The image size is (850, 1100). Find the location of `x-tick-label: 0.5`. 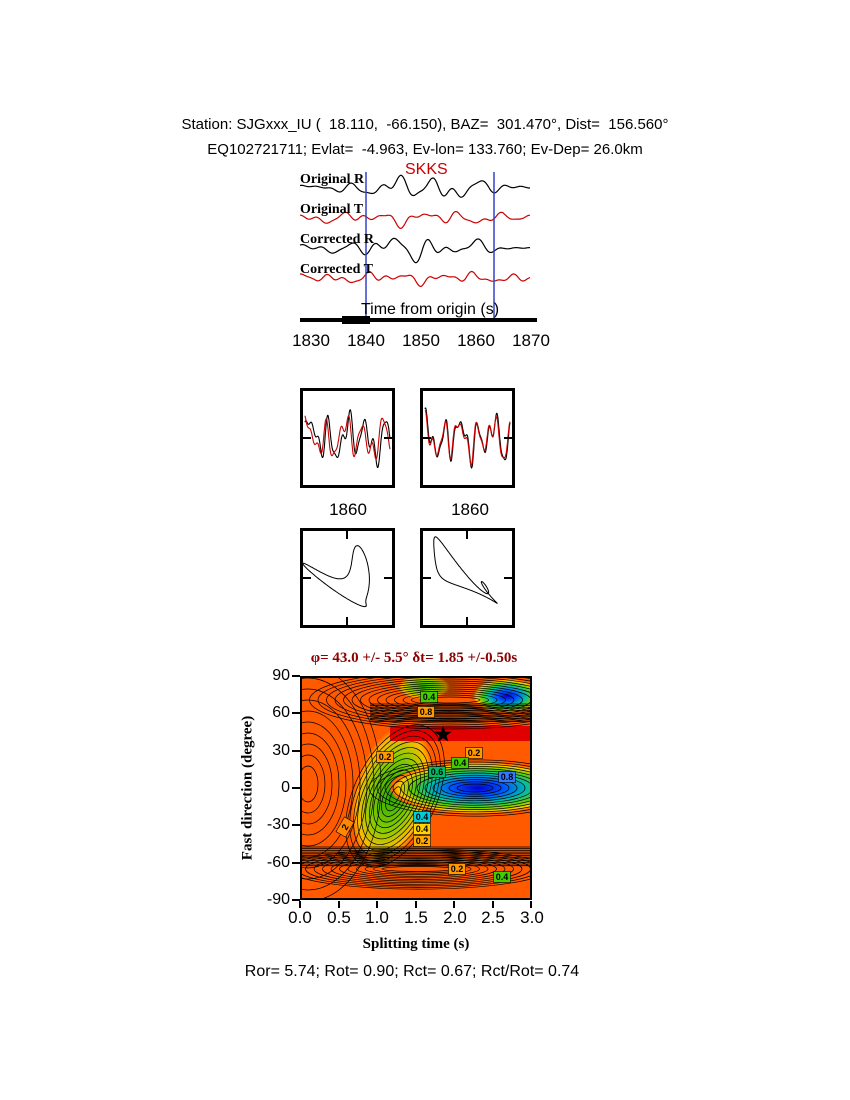

x-tick-label: 0.5 is located at coordinates (339, 917).